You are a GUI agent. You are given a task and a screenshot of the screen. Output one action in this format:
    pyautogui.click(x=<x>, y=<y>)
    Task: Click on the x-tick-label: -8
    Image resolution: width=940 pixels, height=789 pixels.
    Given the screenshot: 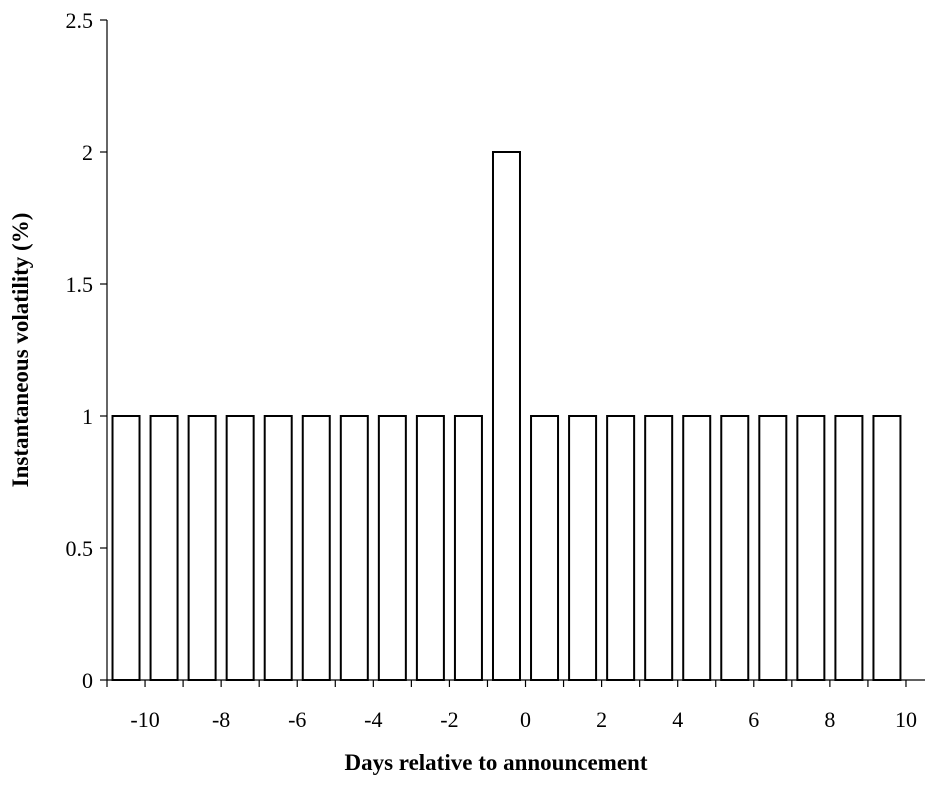 What is the action you would take?
    pyautogui.click(x=221, y=719)
    